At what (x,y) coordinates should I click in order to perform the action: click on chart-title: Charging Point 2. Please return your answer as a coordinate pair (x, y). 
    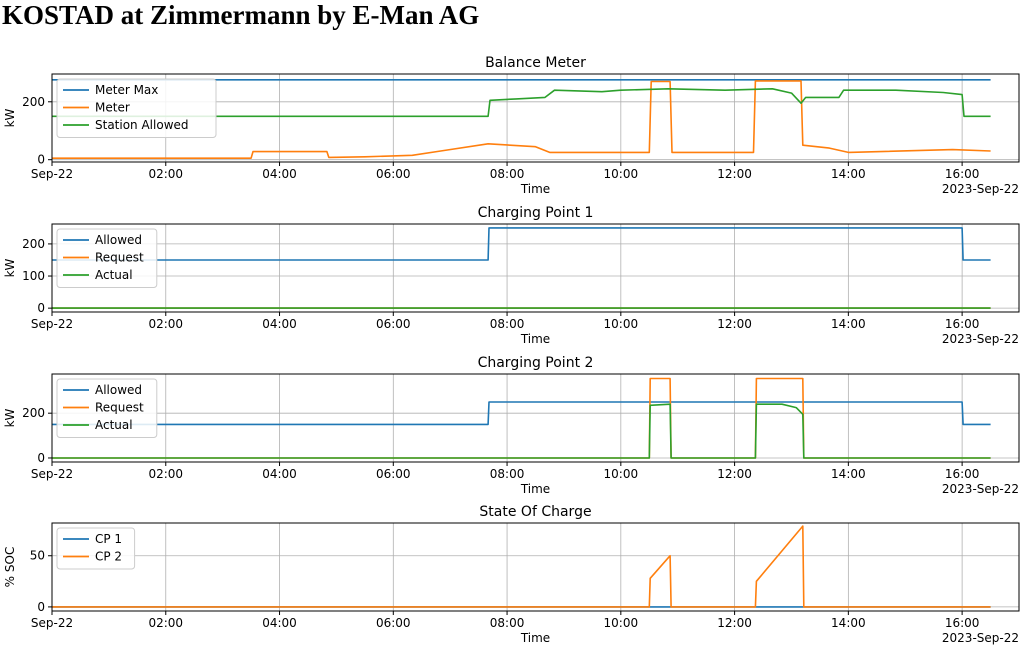
    Looking at the image, I should click on (536, 363).